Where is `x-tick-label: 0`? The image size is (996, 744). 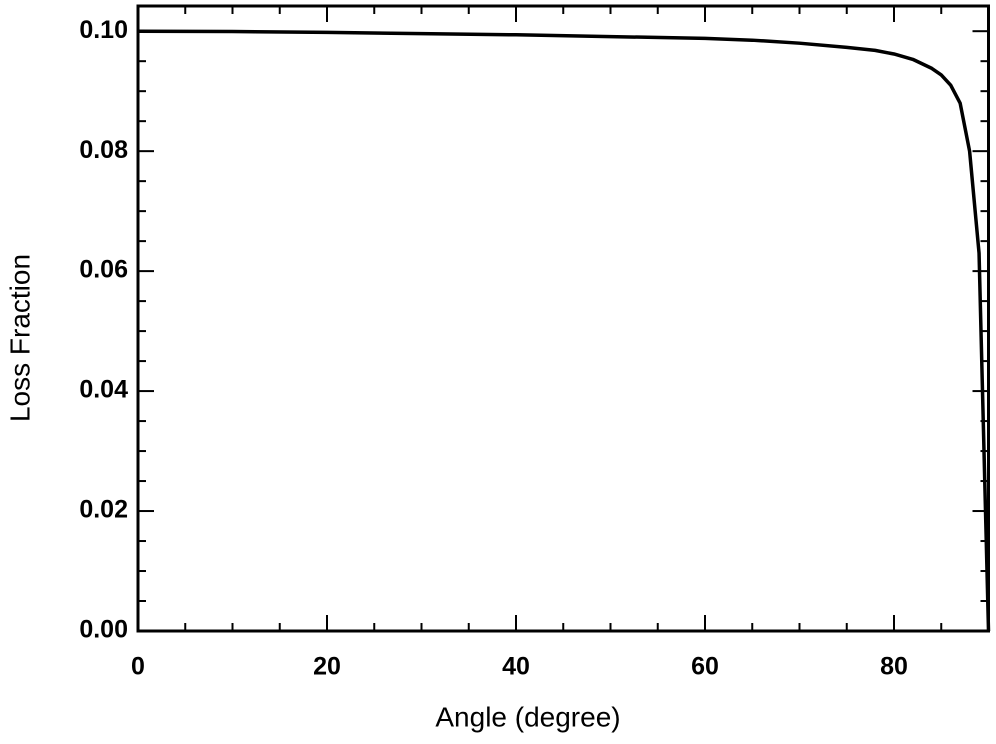
x-tick-label: 0 is located at coordinates (138, 667).